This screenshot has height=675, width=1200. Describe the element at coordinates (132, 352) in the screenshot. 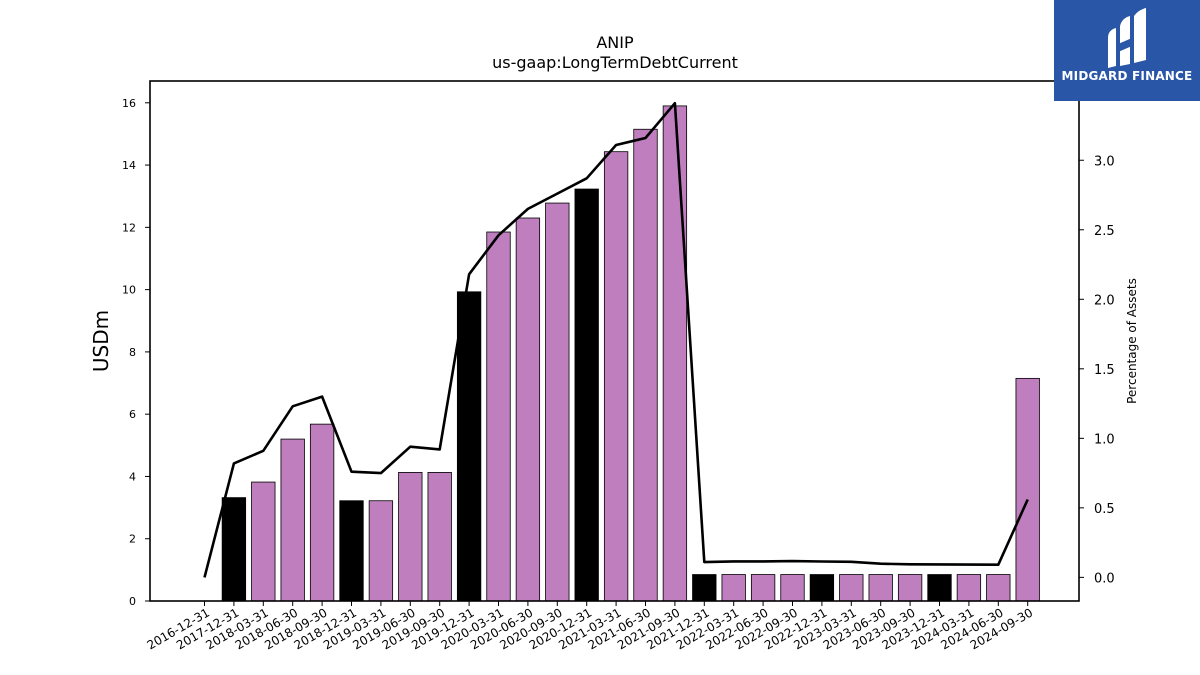

I see `y-tick-label: 8` at that location.